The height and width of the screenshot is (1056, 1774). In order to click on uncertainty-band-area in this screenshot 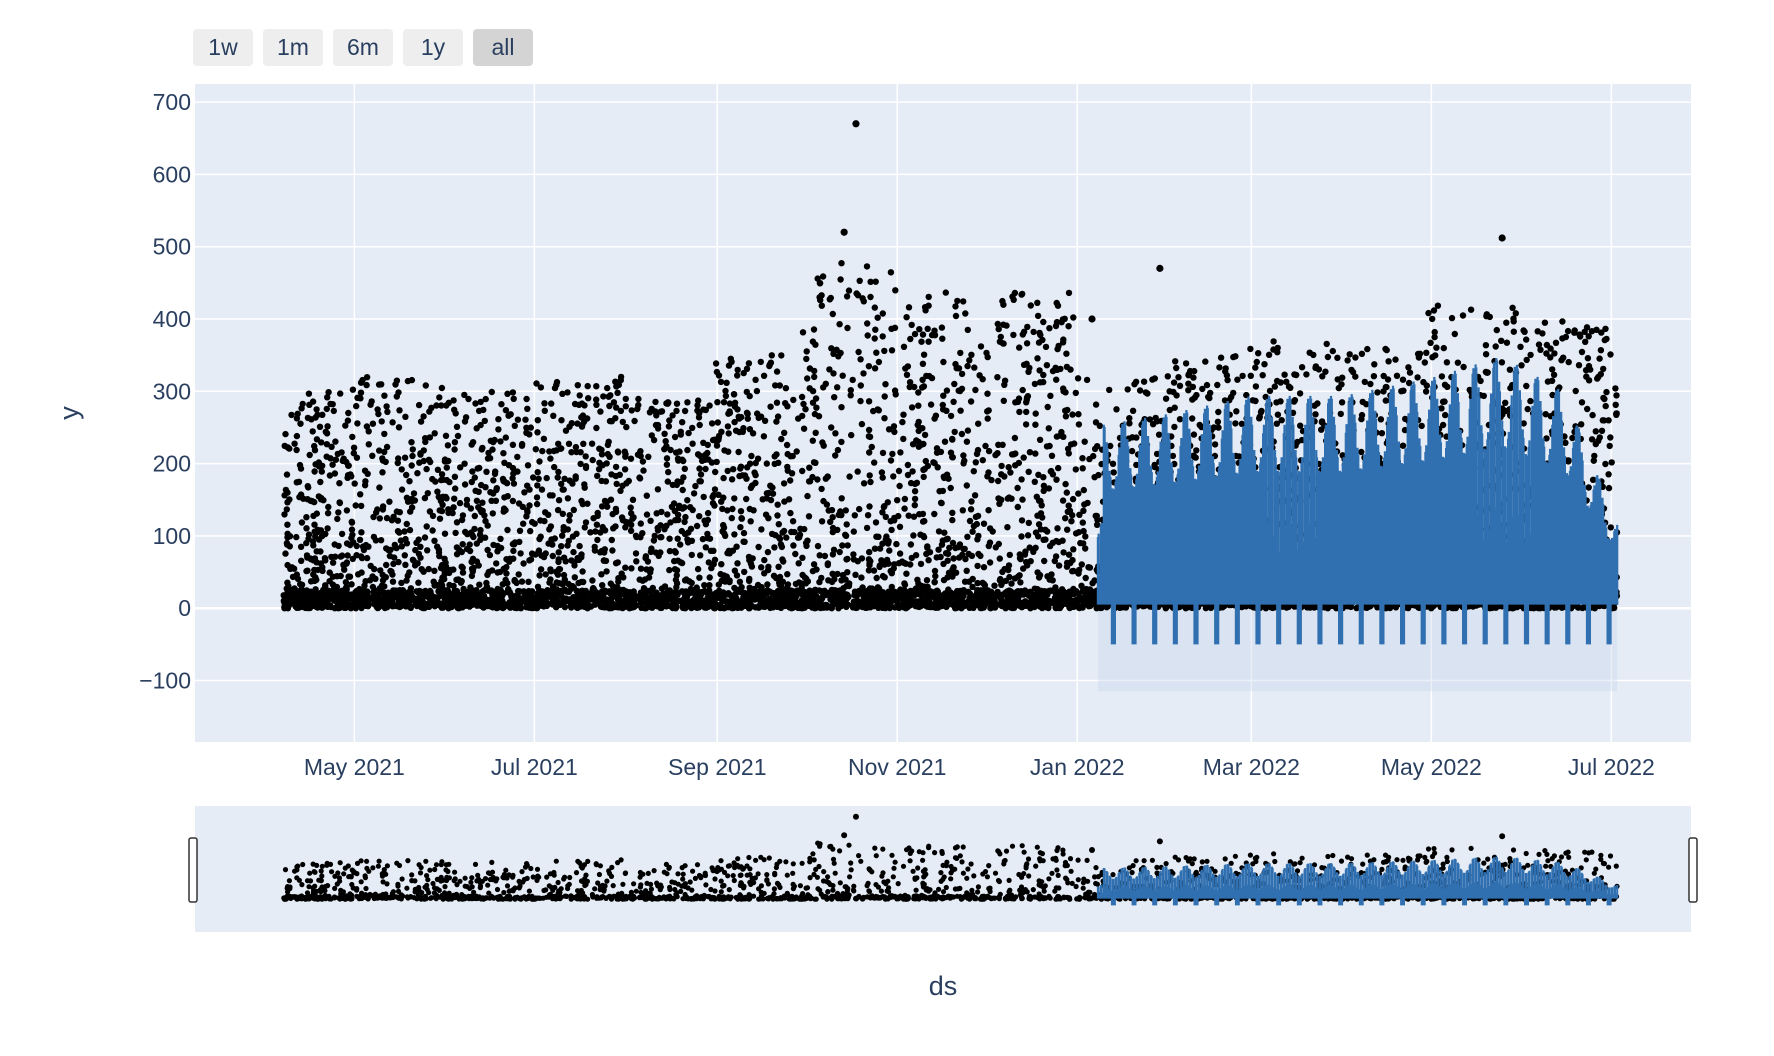, I will do `click(1357, 650)`.